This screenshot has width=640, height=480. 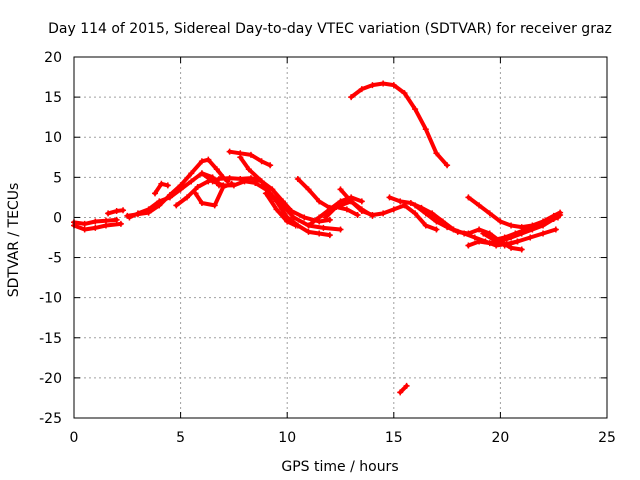 I want to click on x-tick-labels: 0 5 10 15 20 25, so click(x=343, y=438).